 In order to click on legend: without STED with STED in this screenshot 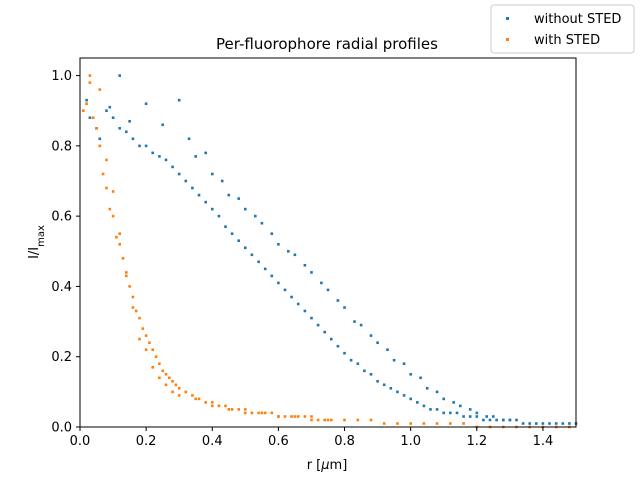, I will do `click(562, 29)`.